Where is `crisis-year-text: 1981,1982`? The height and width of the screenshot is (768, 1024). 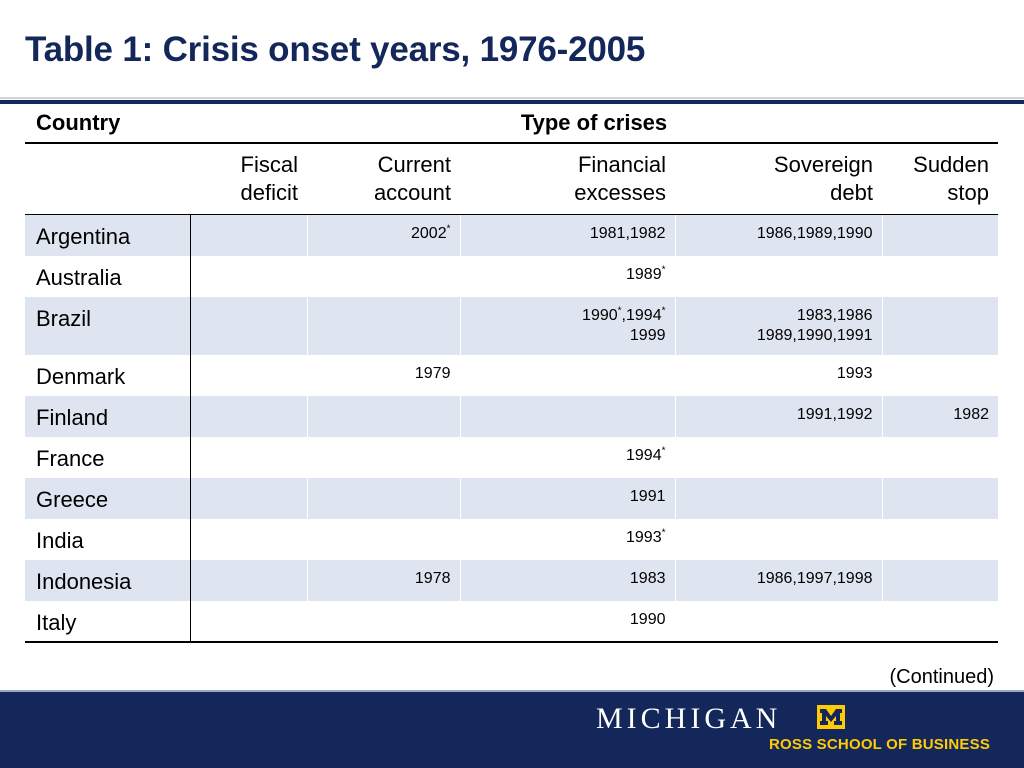
crisis-year-text: 1981,1982 is located at coordinates (627, 233).